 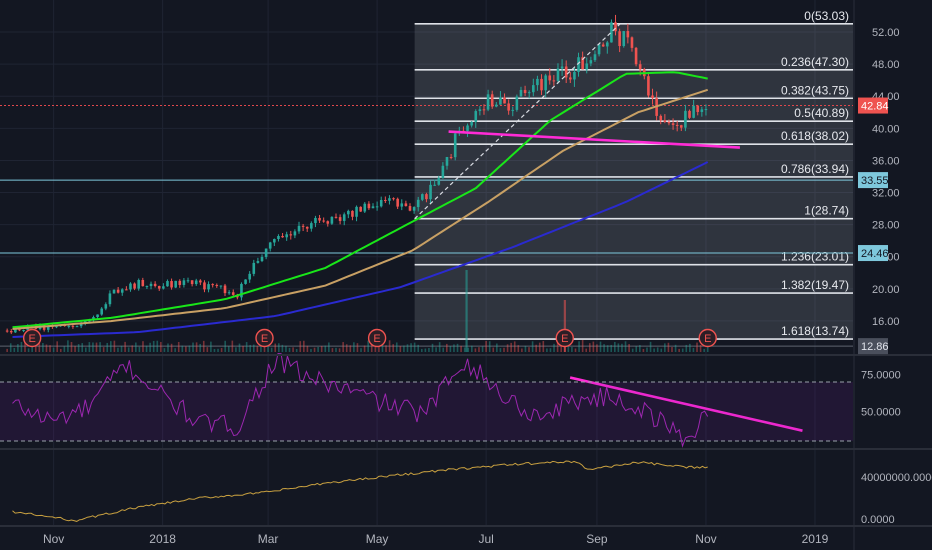 What do you see at coordinates (873, 253) in the screenshot?
I see `price-tag-1-bg` at bounding box center [873, 253].